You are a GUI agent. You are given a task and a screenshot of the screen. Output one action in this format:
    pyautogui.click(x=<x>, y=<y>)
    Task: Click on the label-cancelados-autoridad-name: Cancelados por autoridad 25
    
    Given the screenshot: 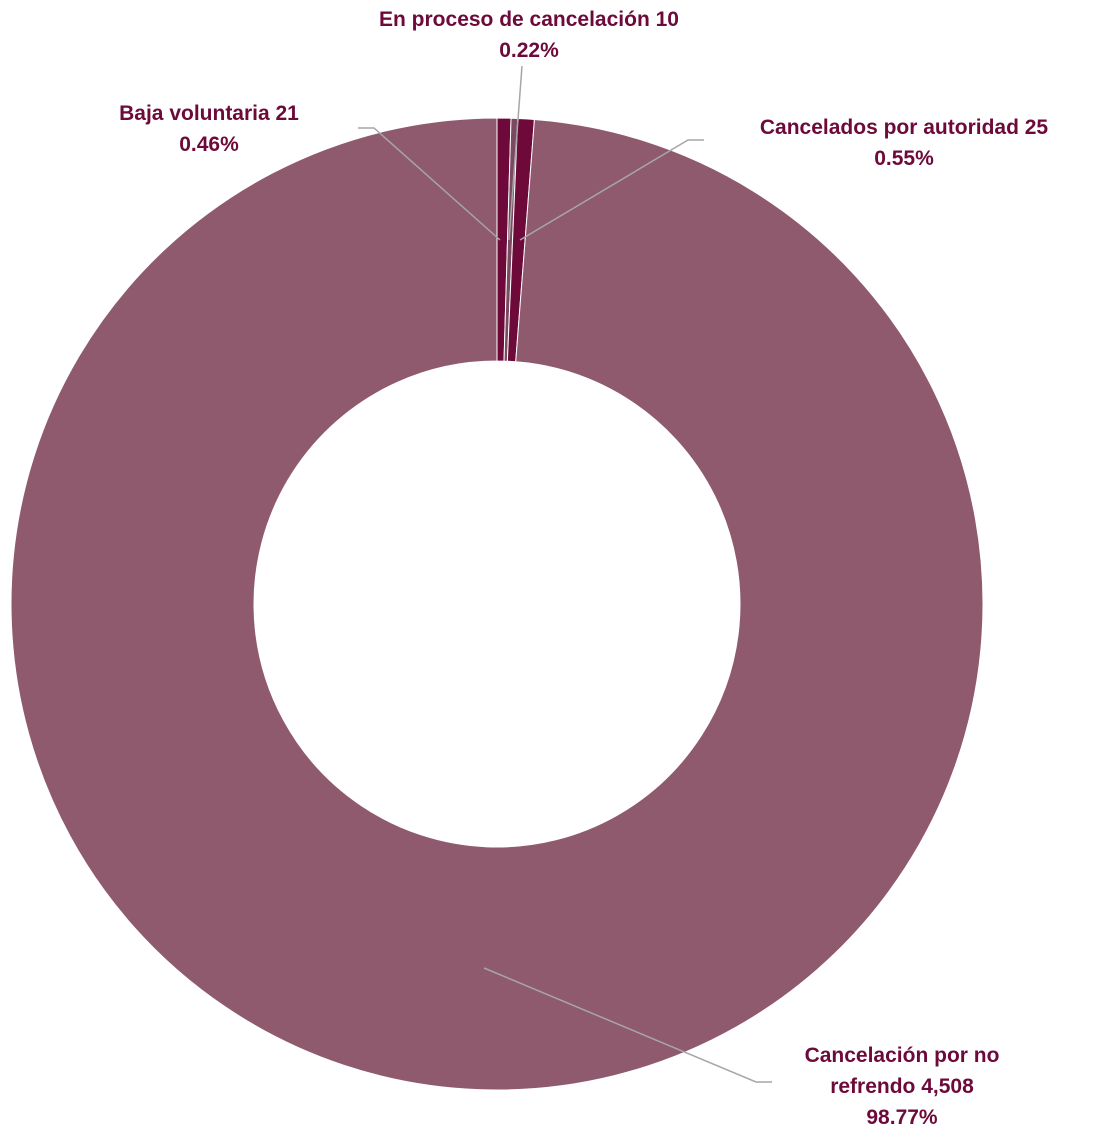 What is the action you would take?
    pyautogui.click(x=904, y=127)
    